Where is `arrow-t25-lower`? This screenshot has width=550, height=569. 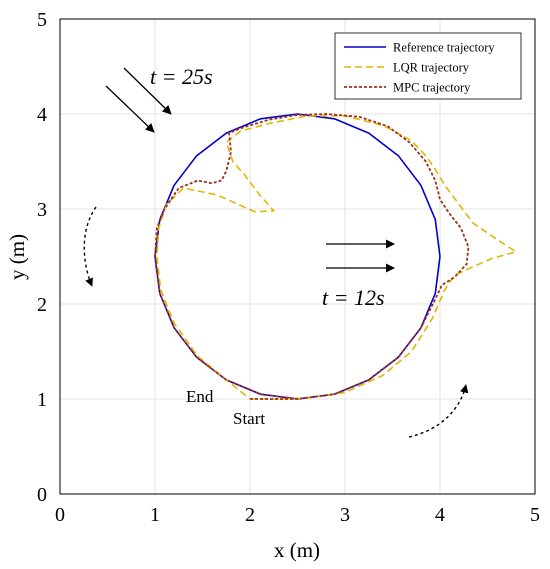 arrow-t25-lower is located at coordinates (130, 109).